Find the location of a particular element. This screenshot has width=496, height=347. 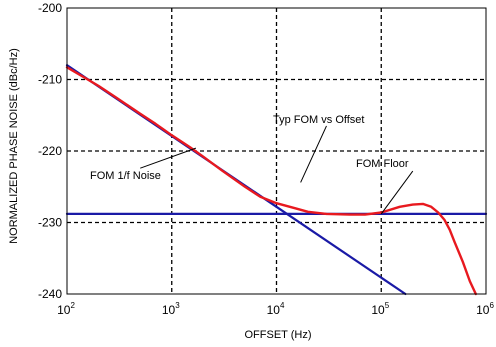

y-tick-label: -200 is located at coordinates (50, 8).